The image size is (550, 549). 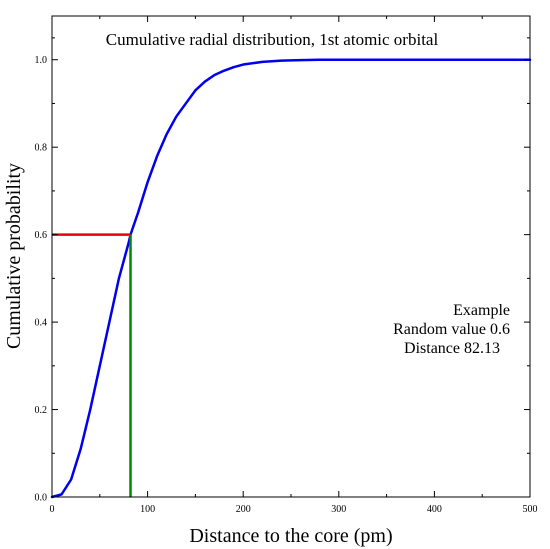 I want to click on annotation: Example Random value 0.6 Distance 82.13, so click(x=451, y=329).